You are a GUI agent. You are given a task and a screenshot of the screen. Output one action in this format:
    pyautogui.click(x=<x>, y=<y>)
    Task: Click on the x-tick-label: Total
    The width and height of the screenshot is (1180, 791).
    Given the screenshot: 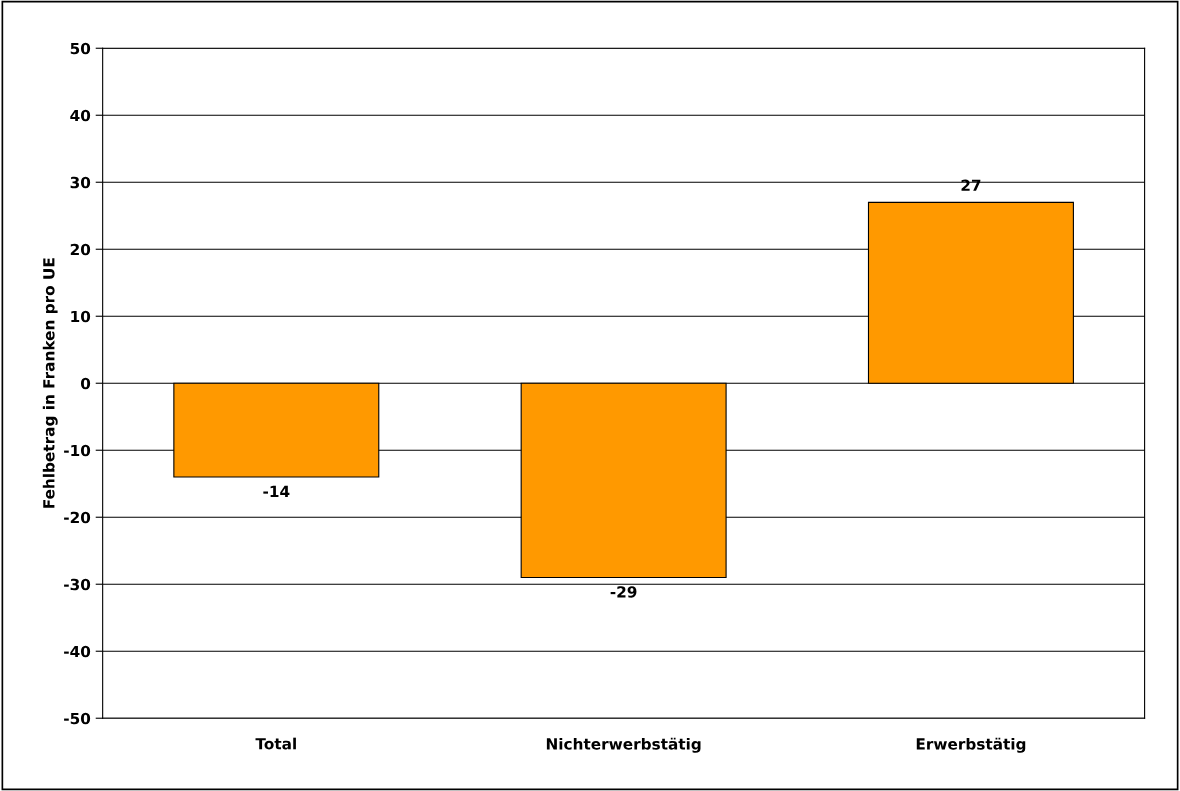 What is the action you would take?
    pyautogui.click(x=275, y=743)
    